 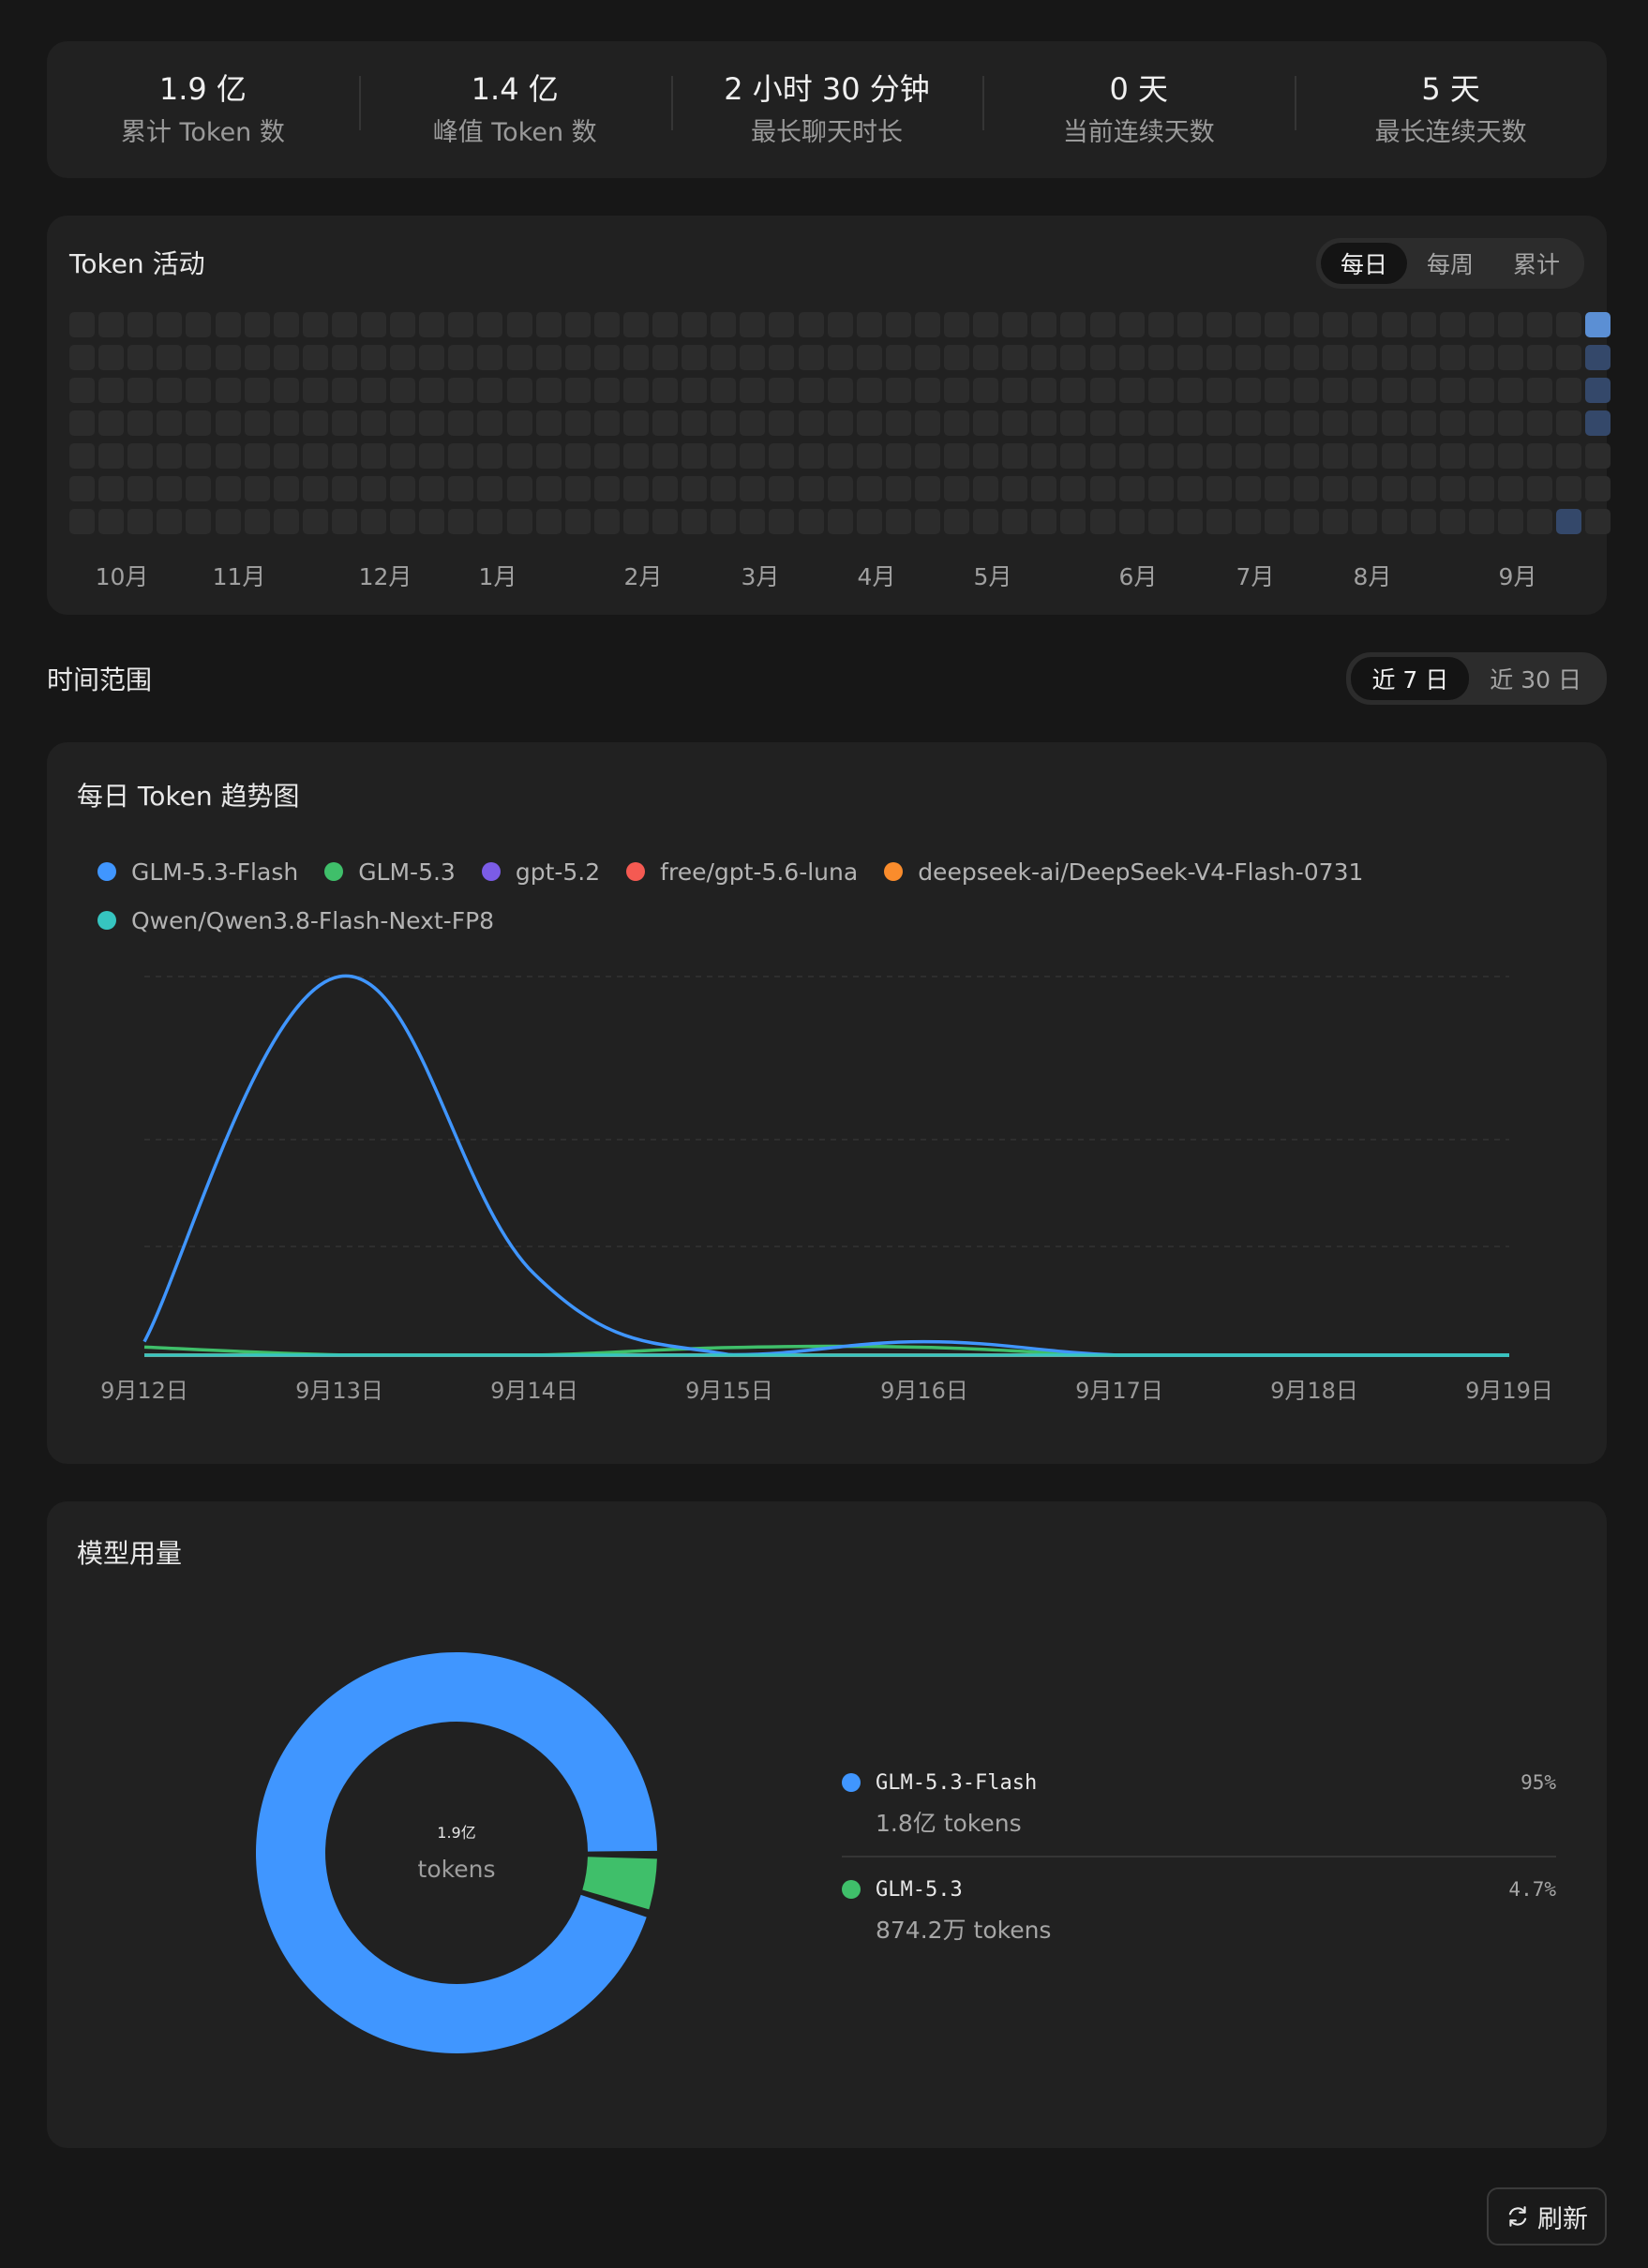 What do you see at coordinates (295, 921) in the screenshot?
I see `legend-item: Qwen/Qwen3.8-Flash-Next-FP8` at bounding box center [295, 921].